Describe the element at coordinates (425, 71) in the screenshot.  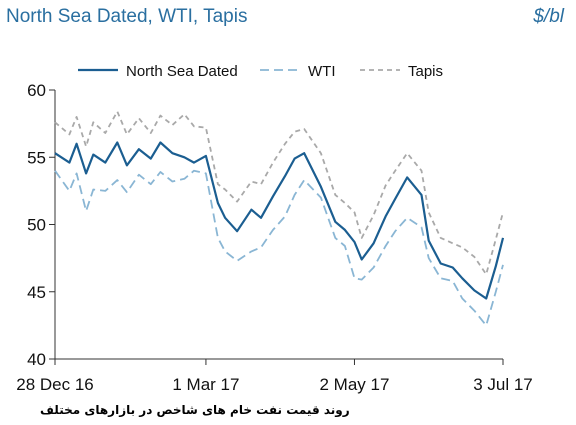
I see `legend-label: Tapis` at that location.